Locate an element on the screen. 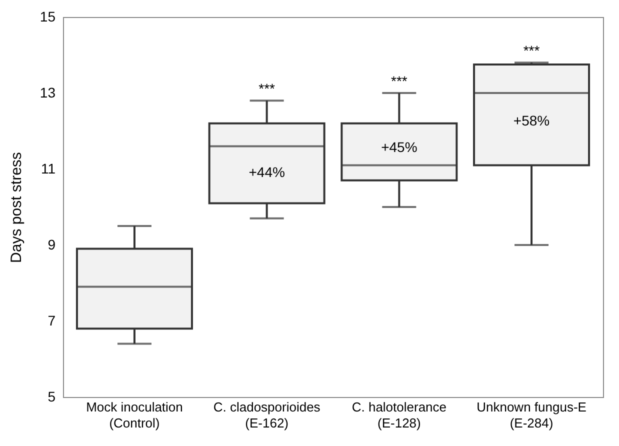 The width and height of the screenshot is (619, 446). annotation: +58% is located at coordinates (531, 120).